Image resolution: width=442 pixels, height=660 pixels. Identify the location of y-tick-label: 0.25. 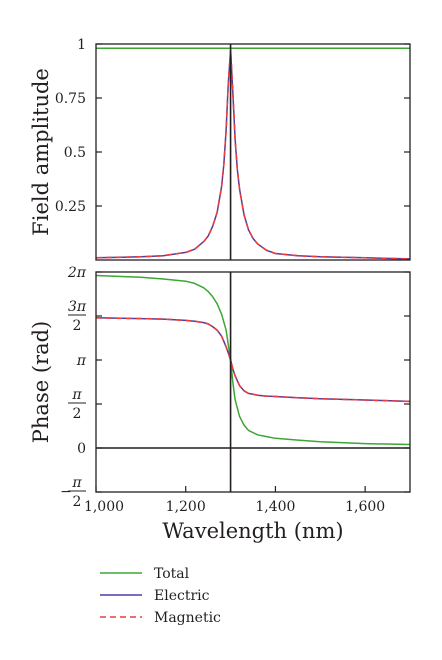
(70, 207).